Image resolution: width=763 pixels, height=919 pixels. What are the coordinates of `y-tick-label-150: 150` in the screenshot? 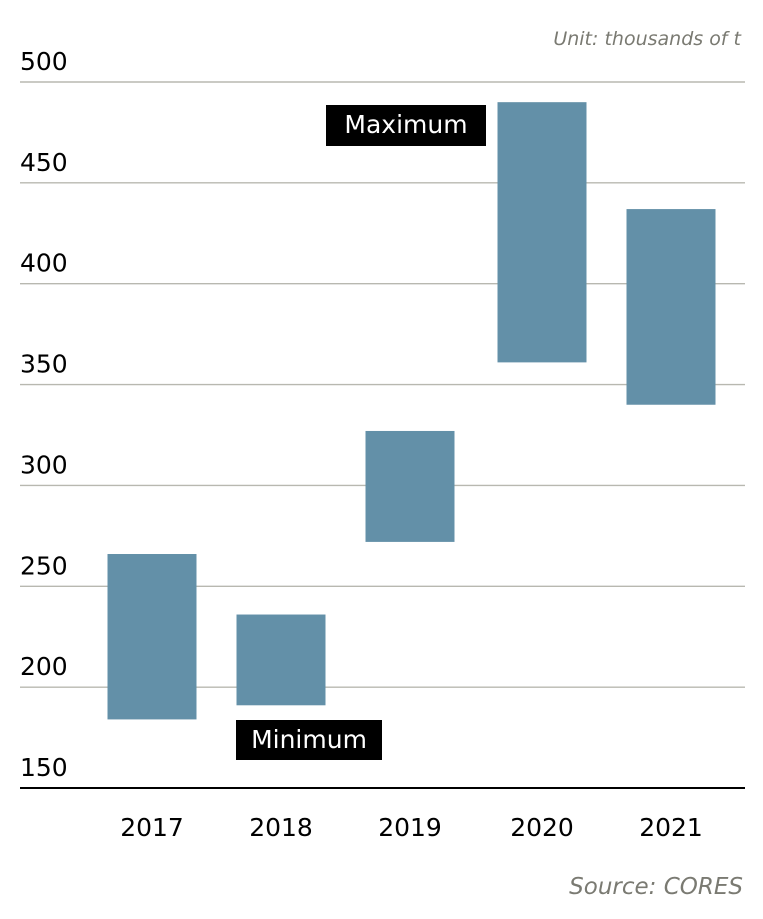 It's located at (44, 767).